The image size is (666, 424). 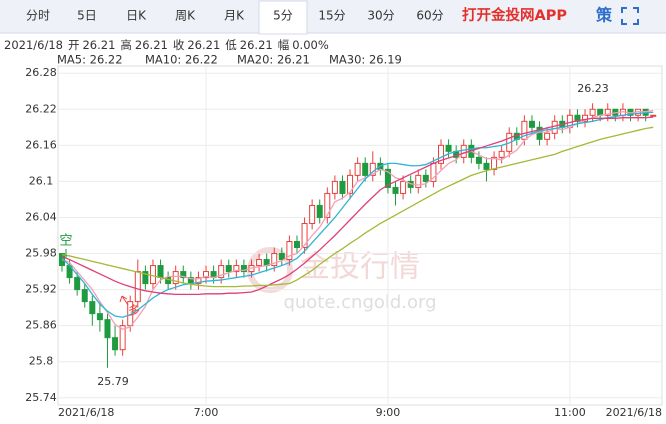 I want to click on active-tab-bg, so click(x=283, y=17).